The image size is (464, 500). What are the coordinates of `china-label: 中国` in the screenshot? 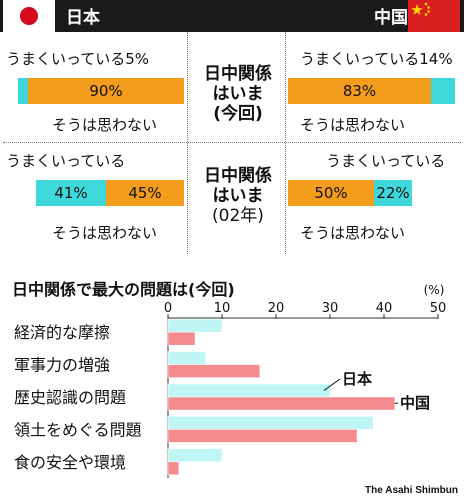 It's located at (391, 18).